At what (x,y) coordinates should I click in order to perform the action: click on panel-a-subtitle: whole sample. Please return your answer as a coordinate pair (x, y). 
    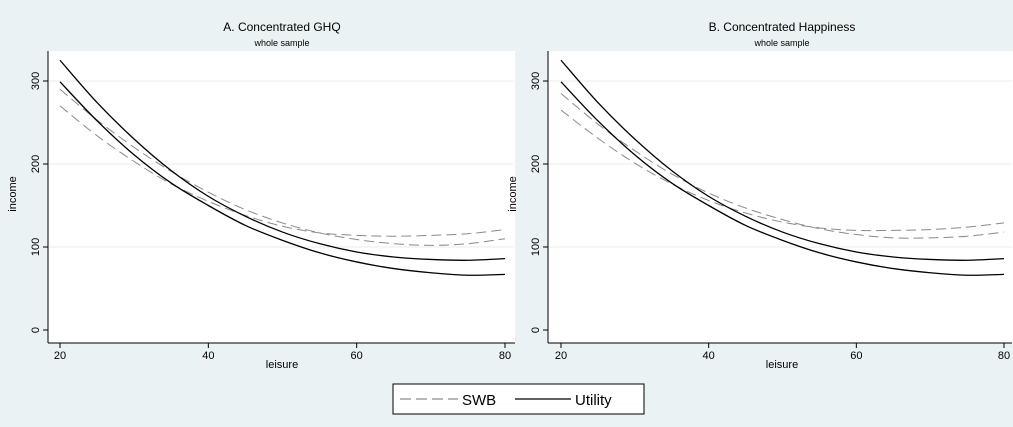
    Looking at the image, I should click on (281, 43).